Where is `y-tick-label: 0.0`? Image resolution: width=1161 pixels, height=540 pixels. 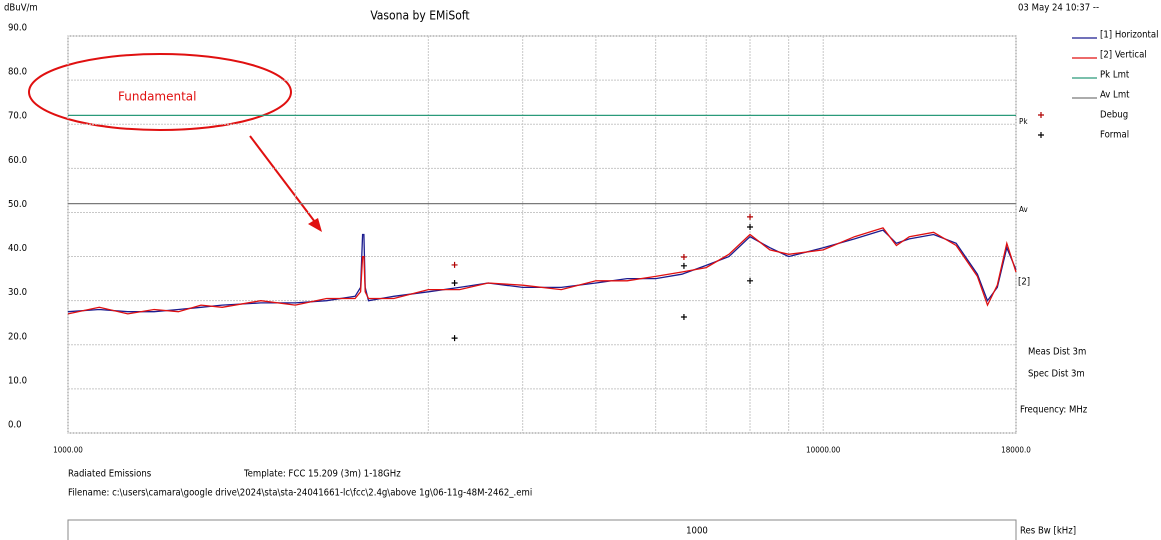
y-tick-label: 0.0 is located at coordinates (15, 425).